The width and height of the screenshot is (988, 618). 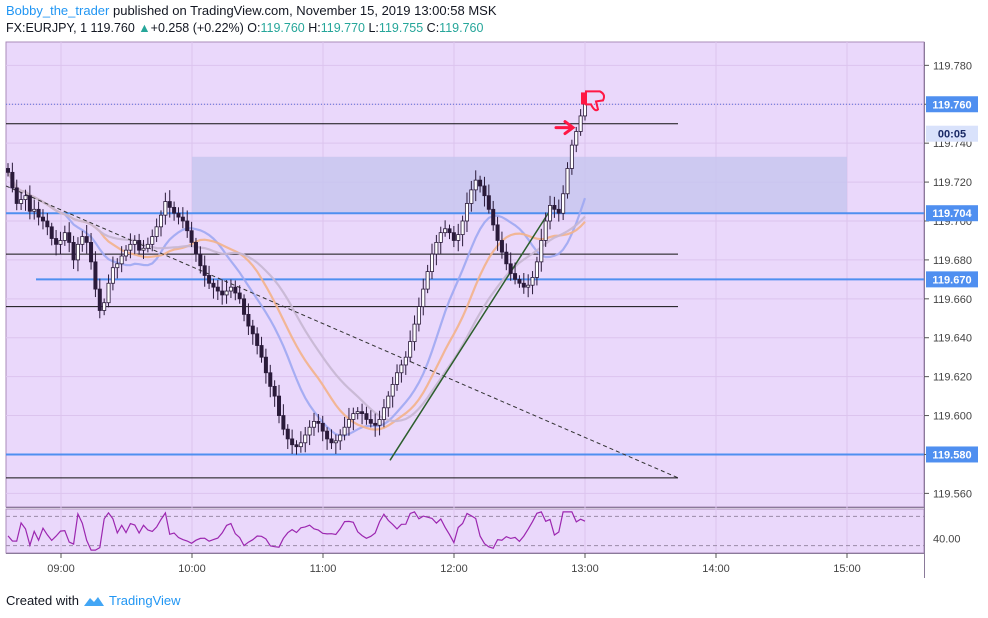 What do you see at coordinates (565, 128) in the screenshot?
I see `arrow-right-icon` at bounding box center [565, 128].